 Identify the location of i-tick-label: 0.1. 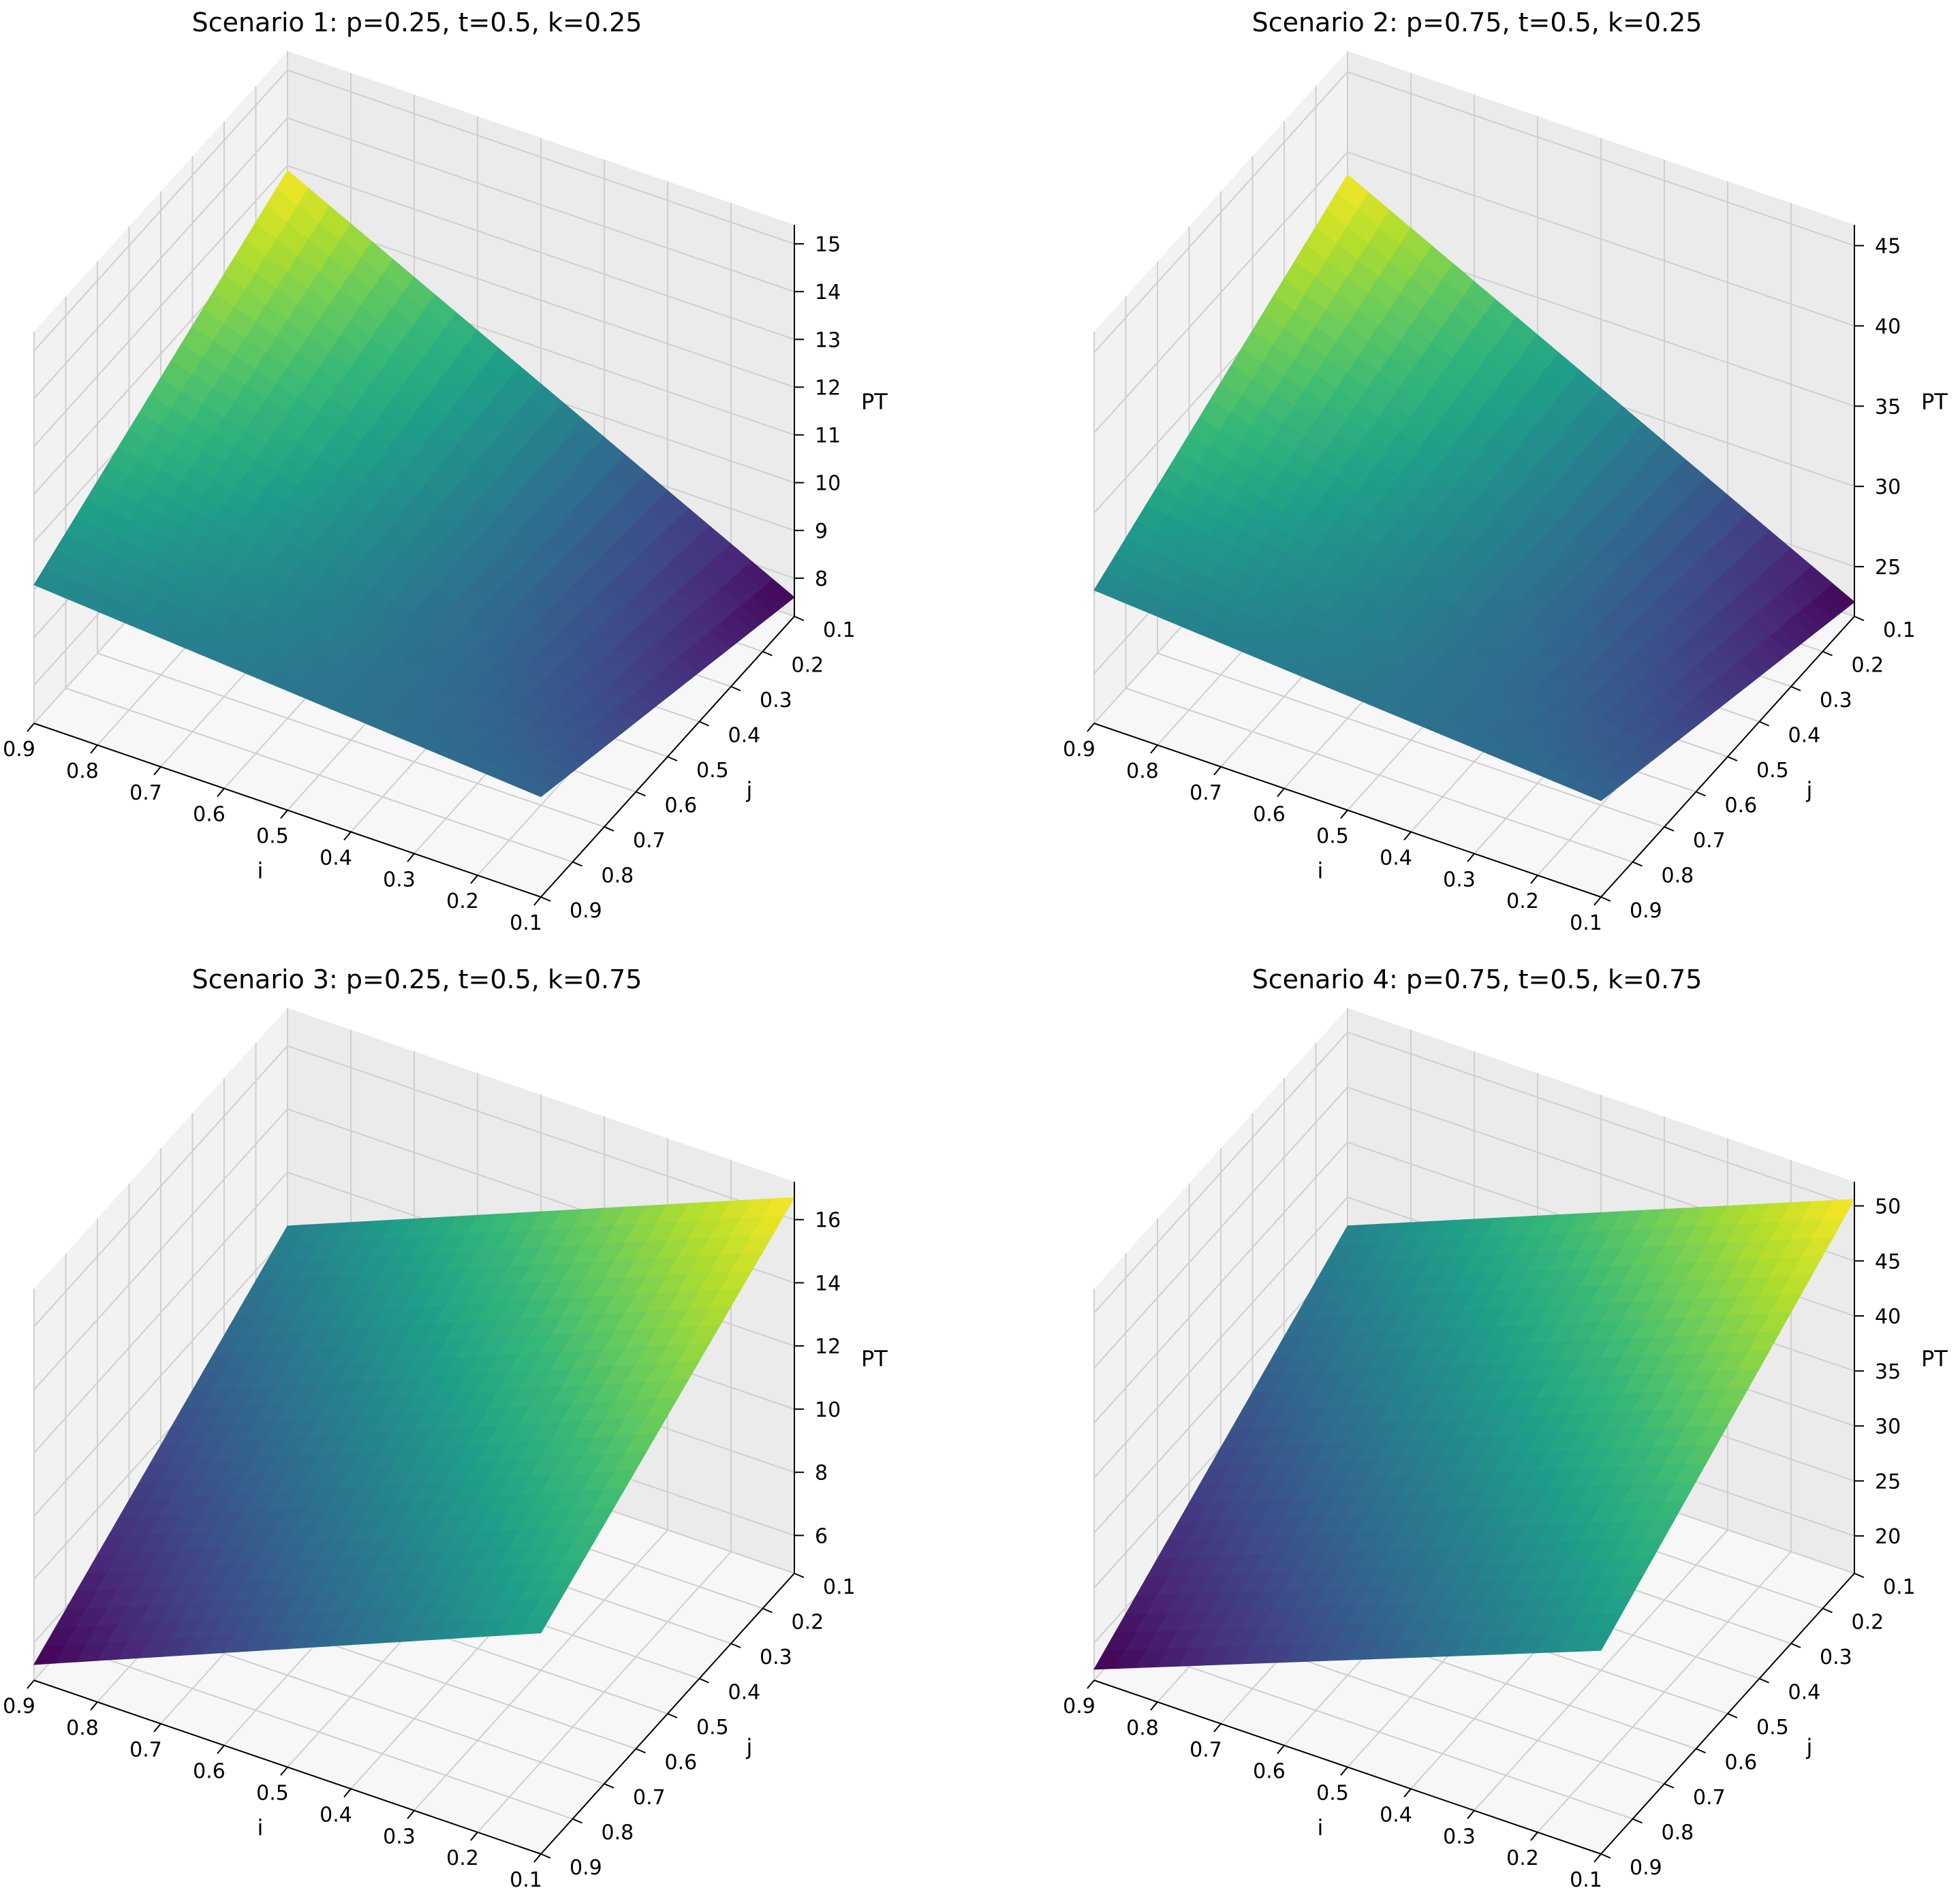
(1586, 1880).